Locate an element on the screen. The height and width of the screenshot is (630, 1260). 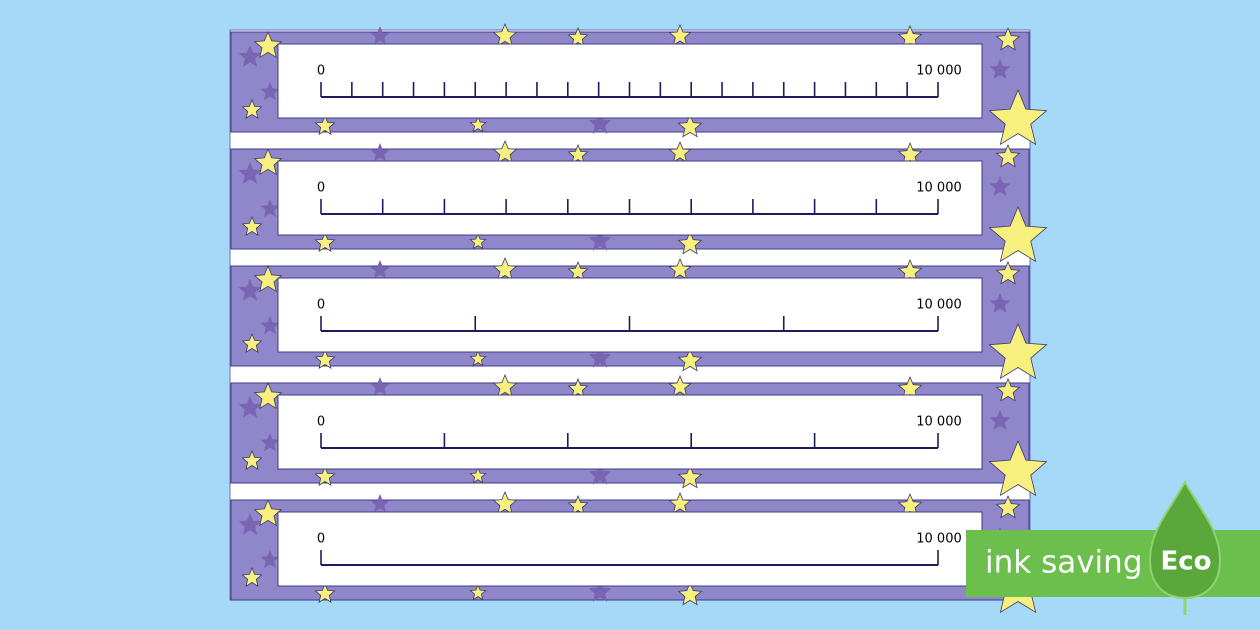
eco-badge: ink saving Eco is located at coordinates (1113, 547).